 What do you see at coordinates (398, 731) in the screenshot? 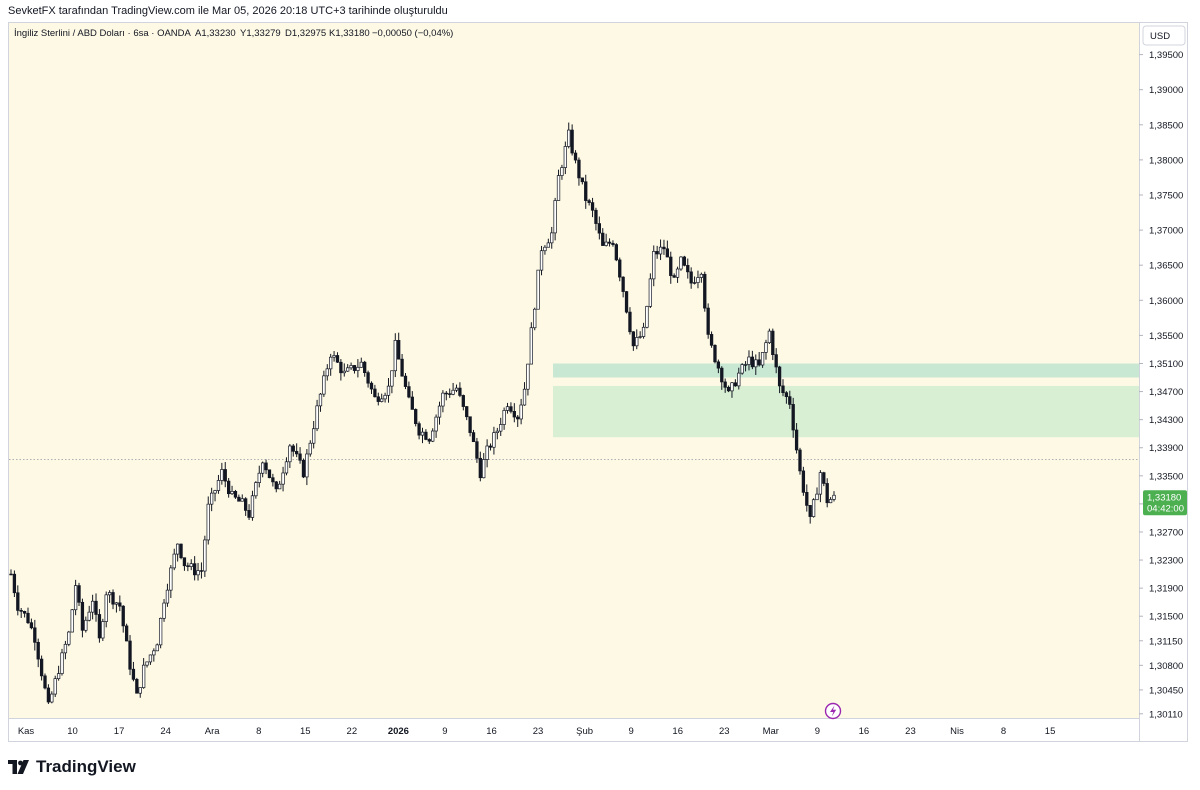
I see `x-tick-label: 2026` at bounding box center [398, 731].